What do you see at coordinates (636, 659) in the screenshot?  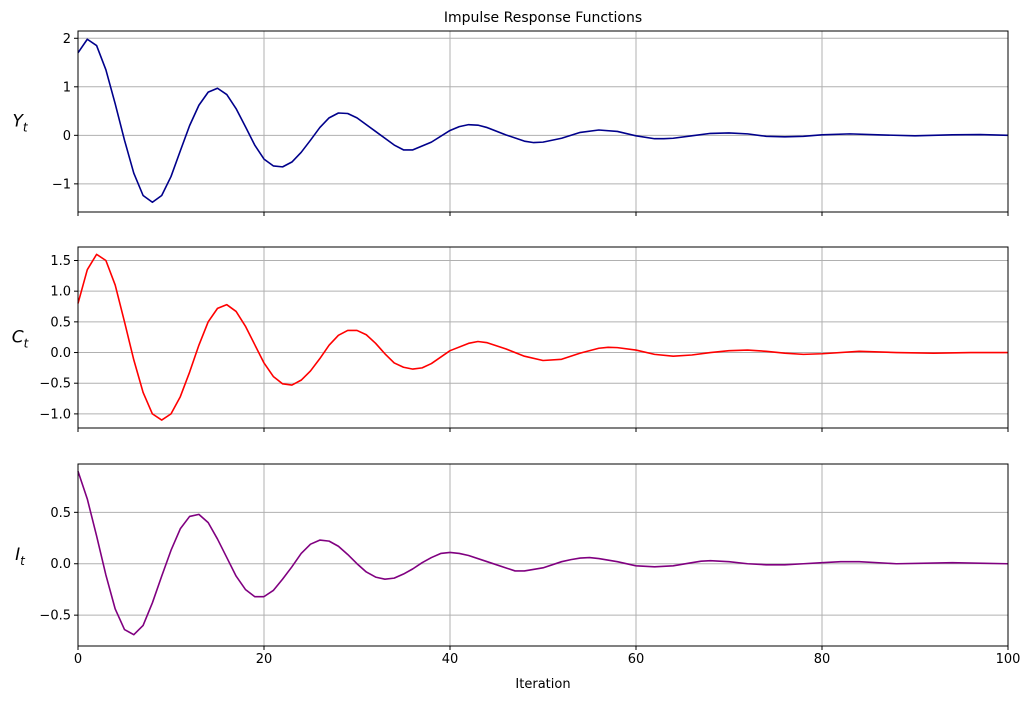 I see `x-tick-label: 60` at bounding box center [636, 659].